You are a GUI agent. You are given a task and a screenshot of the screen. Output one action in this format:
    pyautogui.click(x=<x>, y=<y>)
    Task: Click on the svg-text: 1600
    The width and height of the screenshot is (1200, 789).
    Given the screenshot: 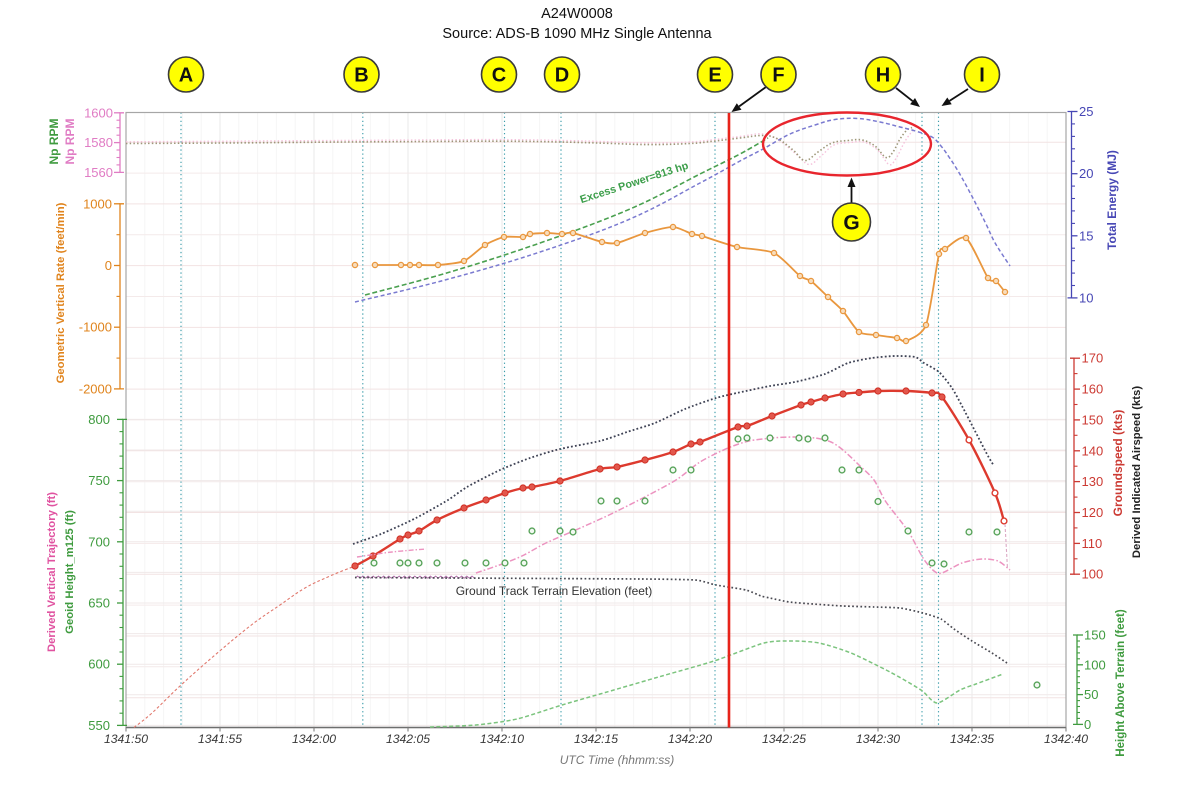 What is the action you would take?
    pyautogui.click(x=98, y=112)
    